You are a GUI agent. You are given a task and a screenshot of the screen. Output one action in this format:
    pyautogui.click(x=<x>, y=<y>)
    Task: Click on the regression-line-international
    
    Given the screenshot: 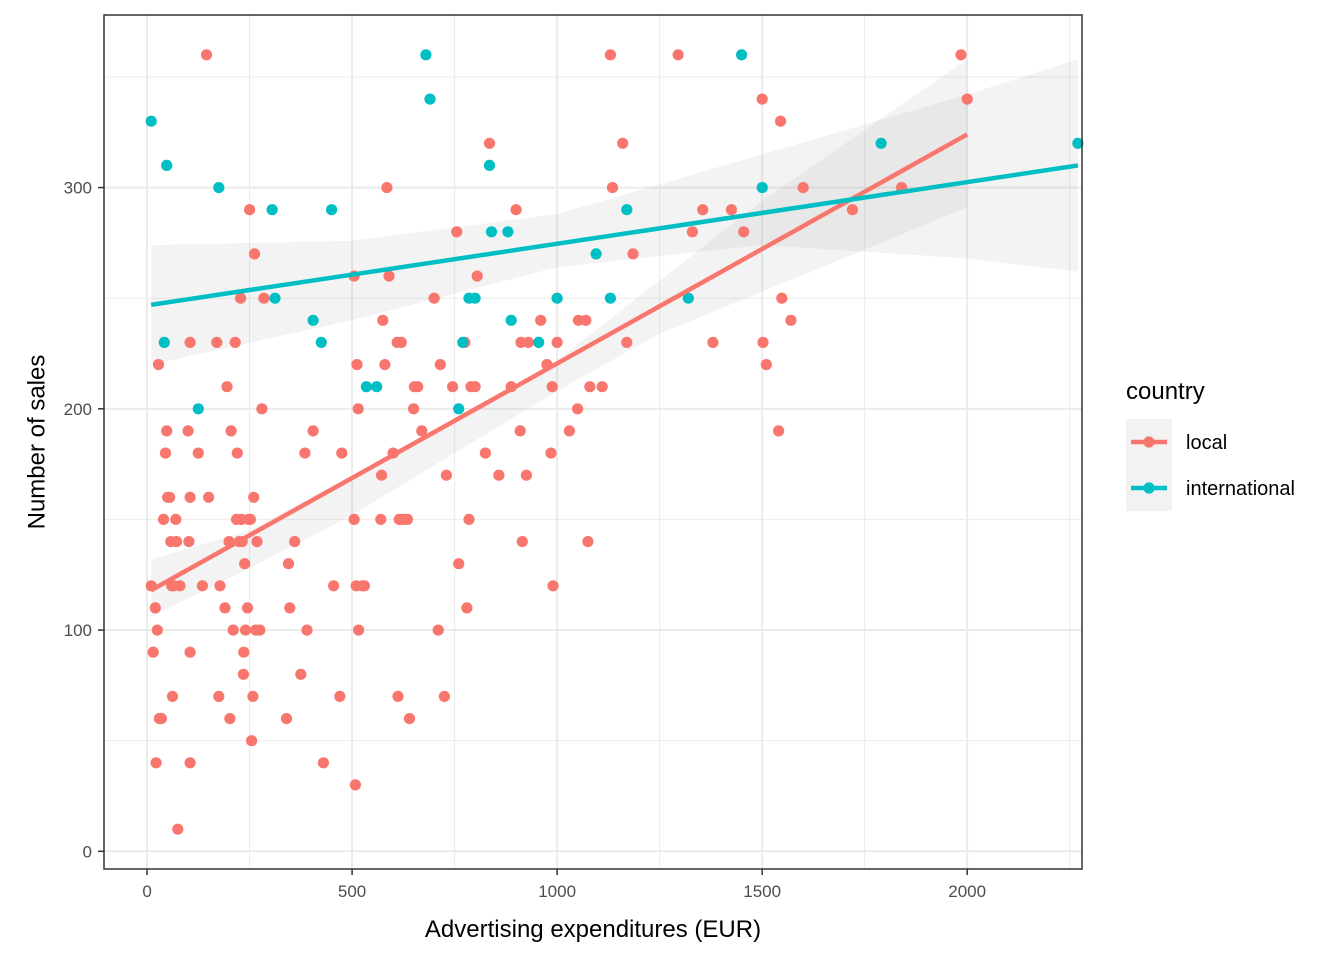 What is the action you would take?
    pyautogui.click(x=614, y=235)
    